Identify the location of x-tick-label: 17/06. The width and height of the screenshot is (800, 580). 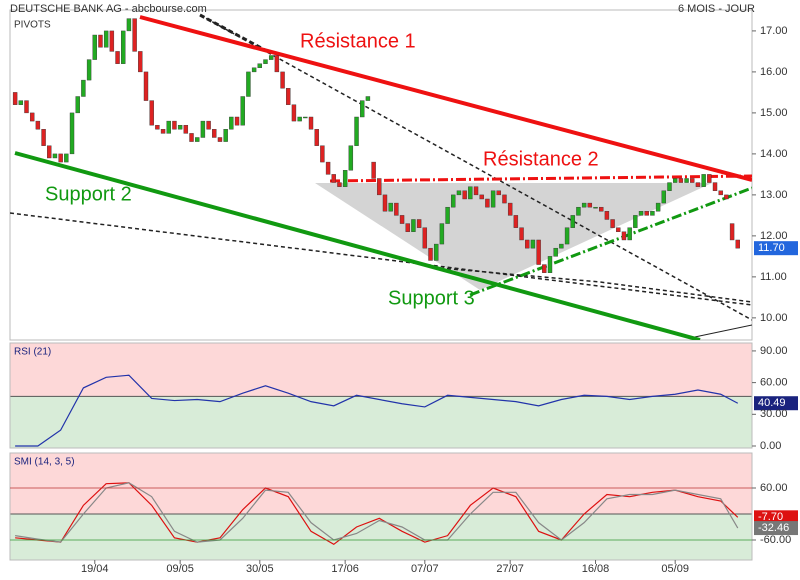
(345, 569).